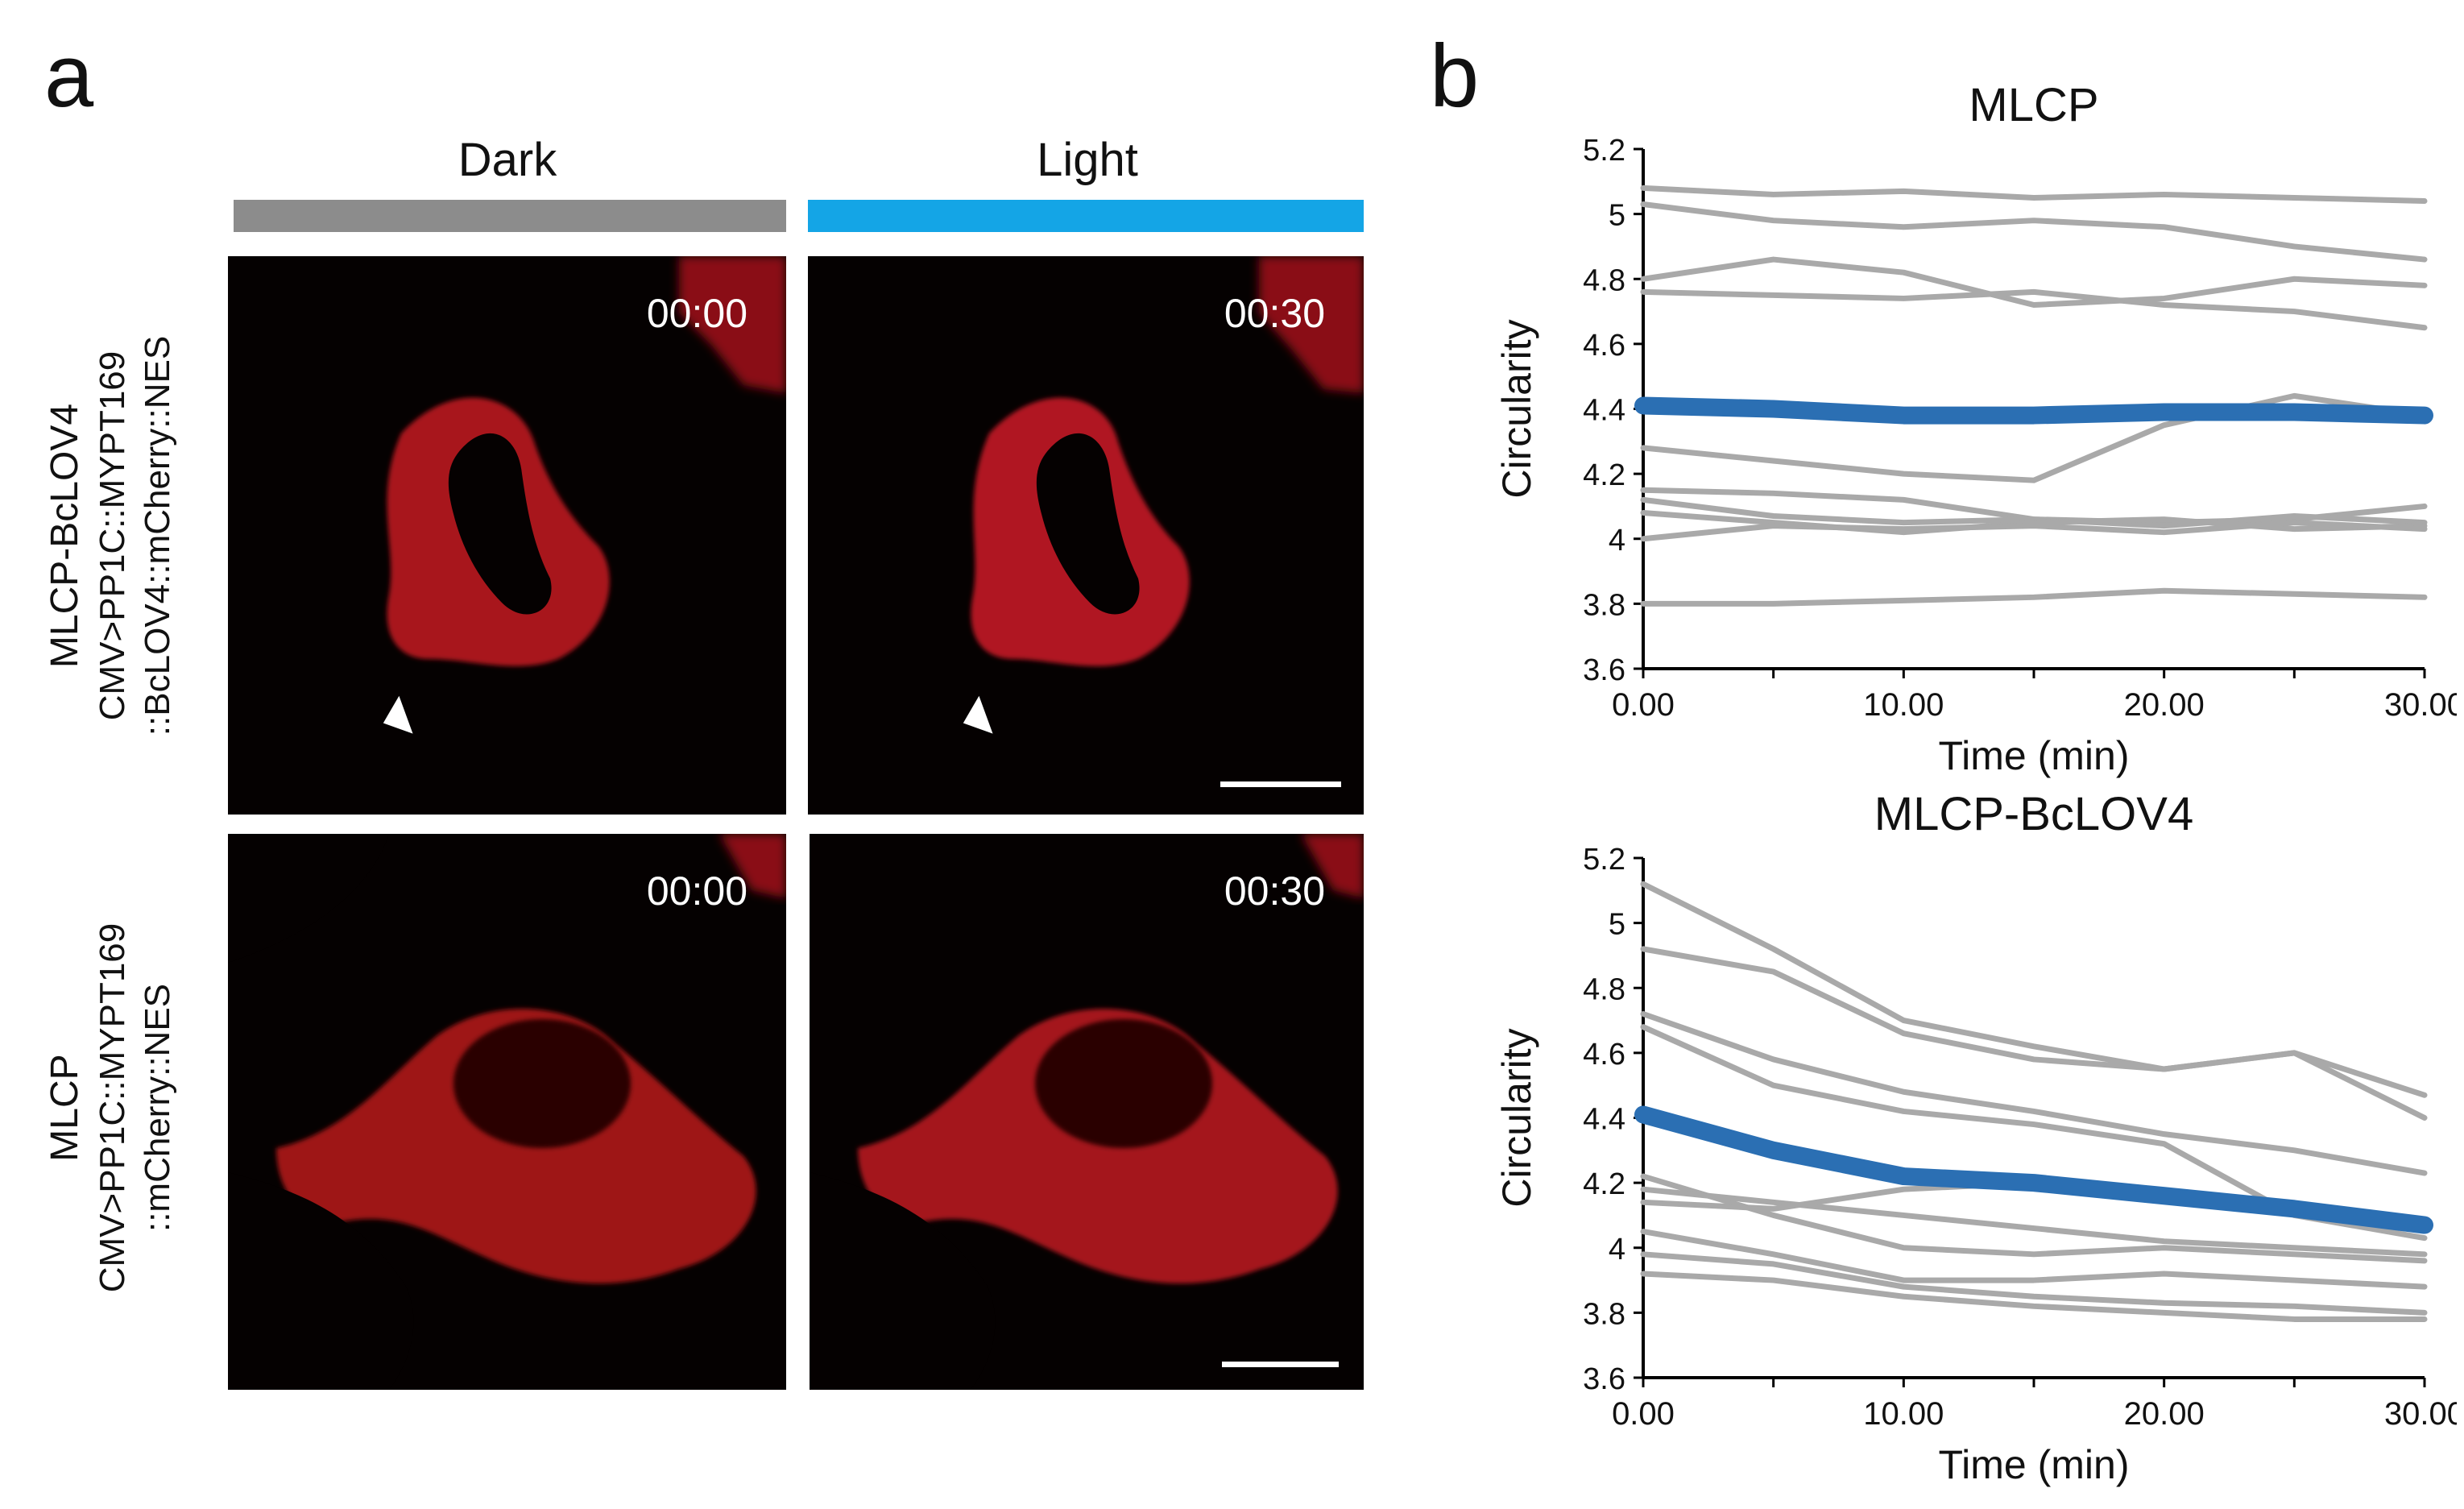 The height and width of the screenshot is (1509, 2464). Describe the element at coordinates (1086, 216) in the screenshot. I see `light-condition-bar` at that location.